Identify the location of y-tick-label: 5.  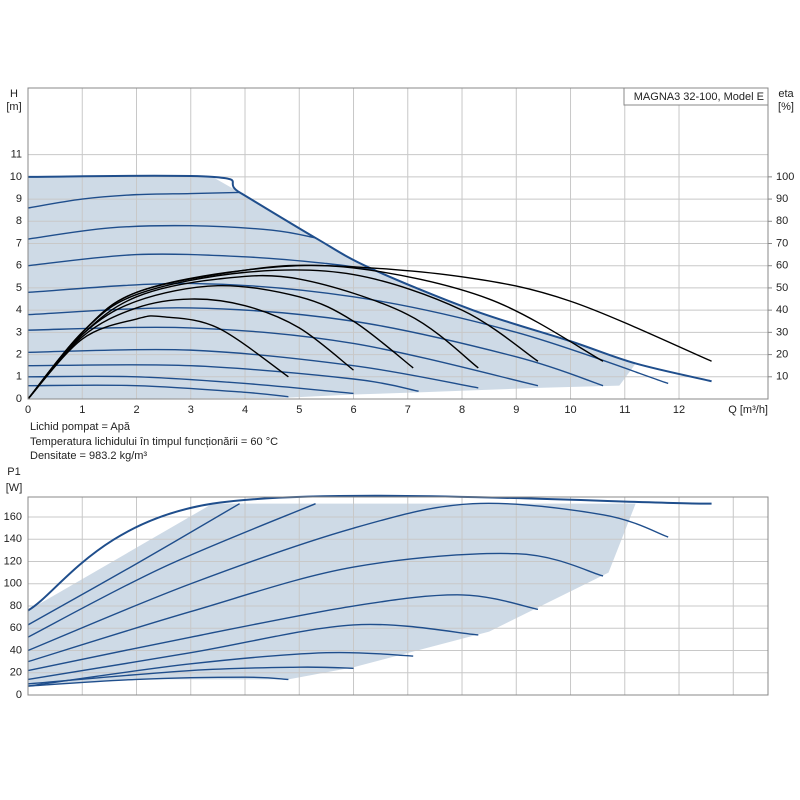
(19, 288).